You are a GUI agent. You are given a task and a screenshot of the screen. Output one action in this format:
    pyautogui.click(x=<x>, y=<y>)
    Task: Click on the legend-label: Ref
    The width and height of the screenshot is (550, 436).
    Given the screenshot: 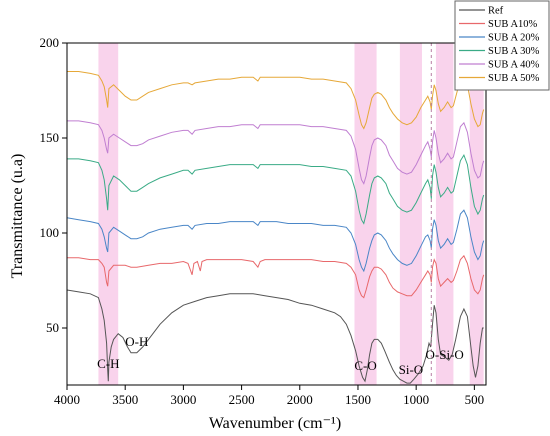 What is the action you would take?
    pyautogui.click(x=496, y=11)
    